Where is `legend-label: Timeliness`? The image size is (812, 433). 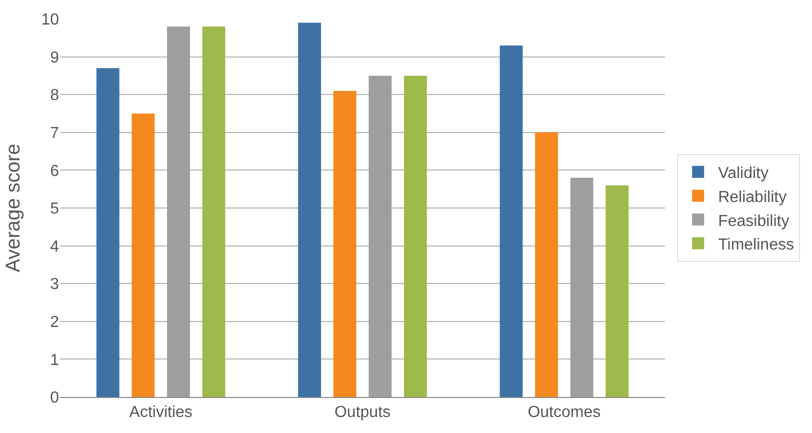 legend-label: Timeliness is located at coordinates (756, 245).